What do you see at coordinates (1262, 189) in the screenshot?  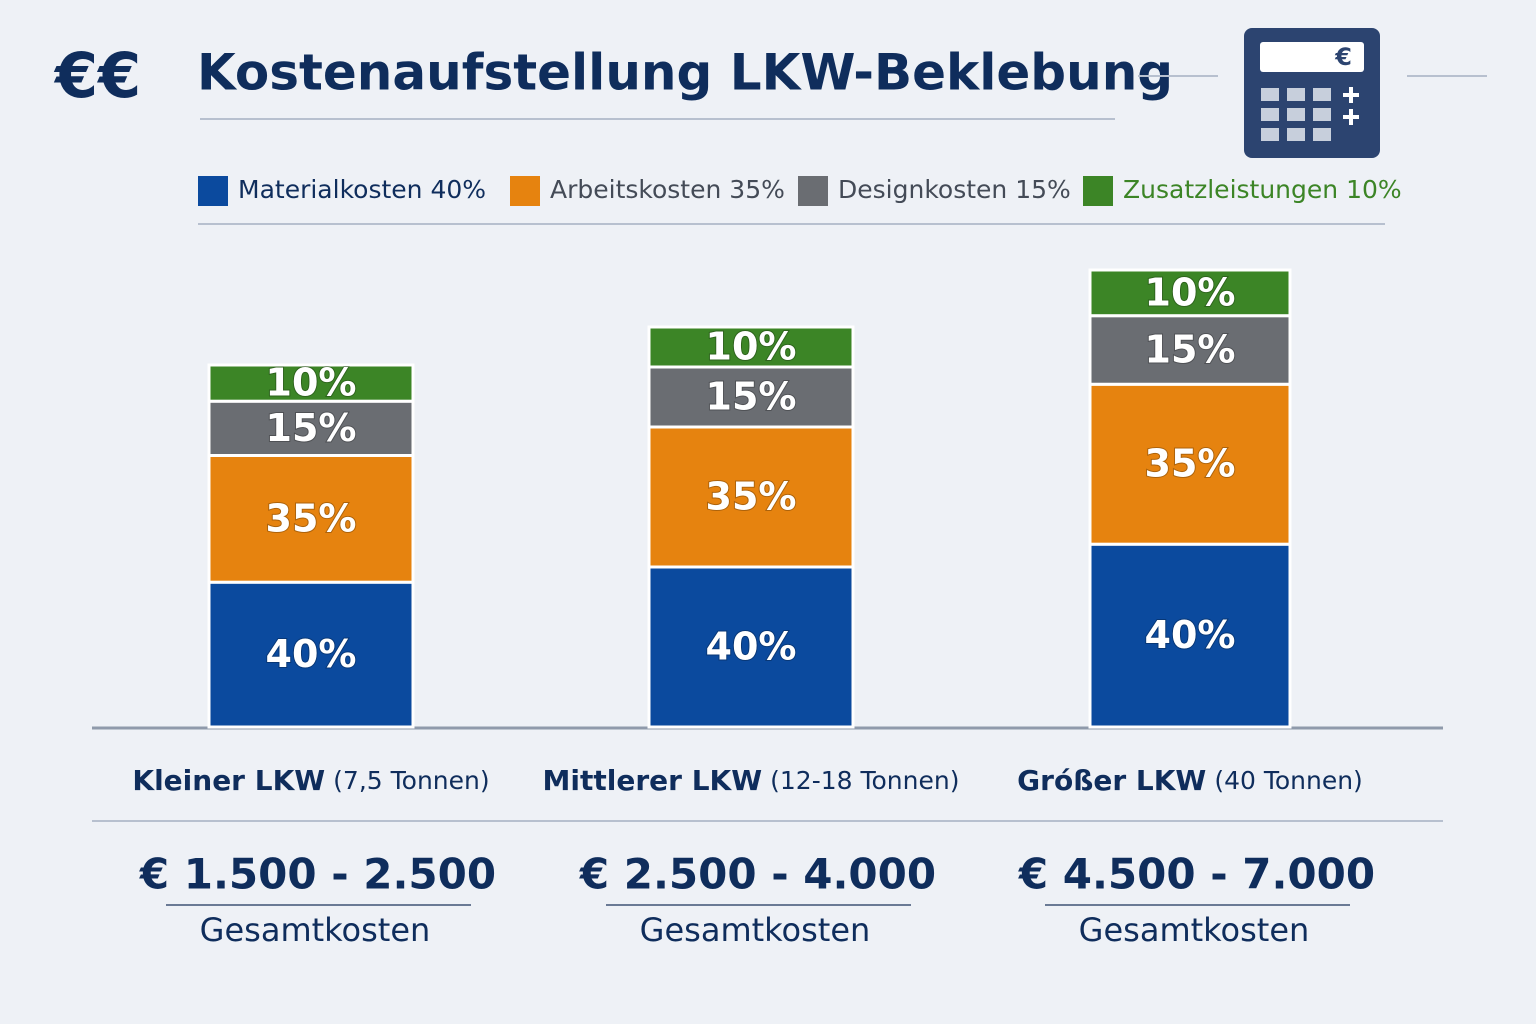 I see `legend-label: Zusatzleistungen 10%` at bounding box center [1262, 189].